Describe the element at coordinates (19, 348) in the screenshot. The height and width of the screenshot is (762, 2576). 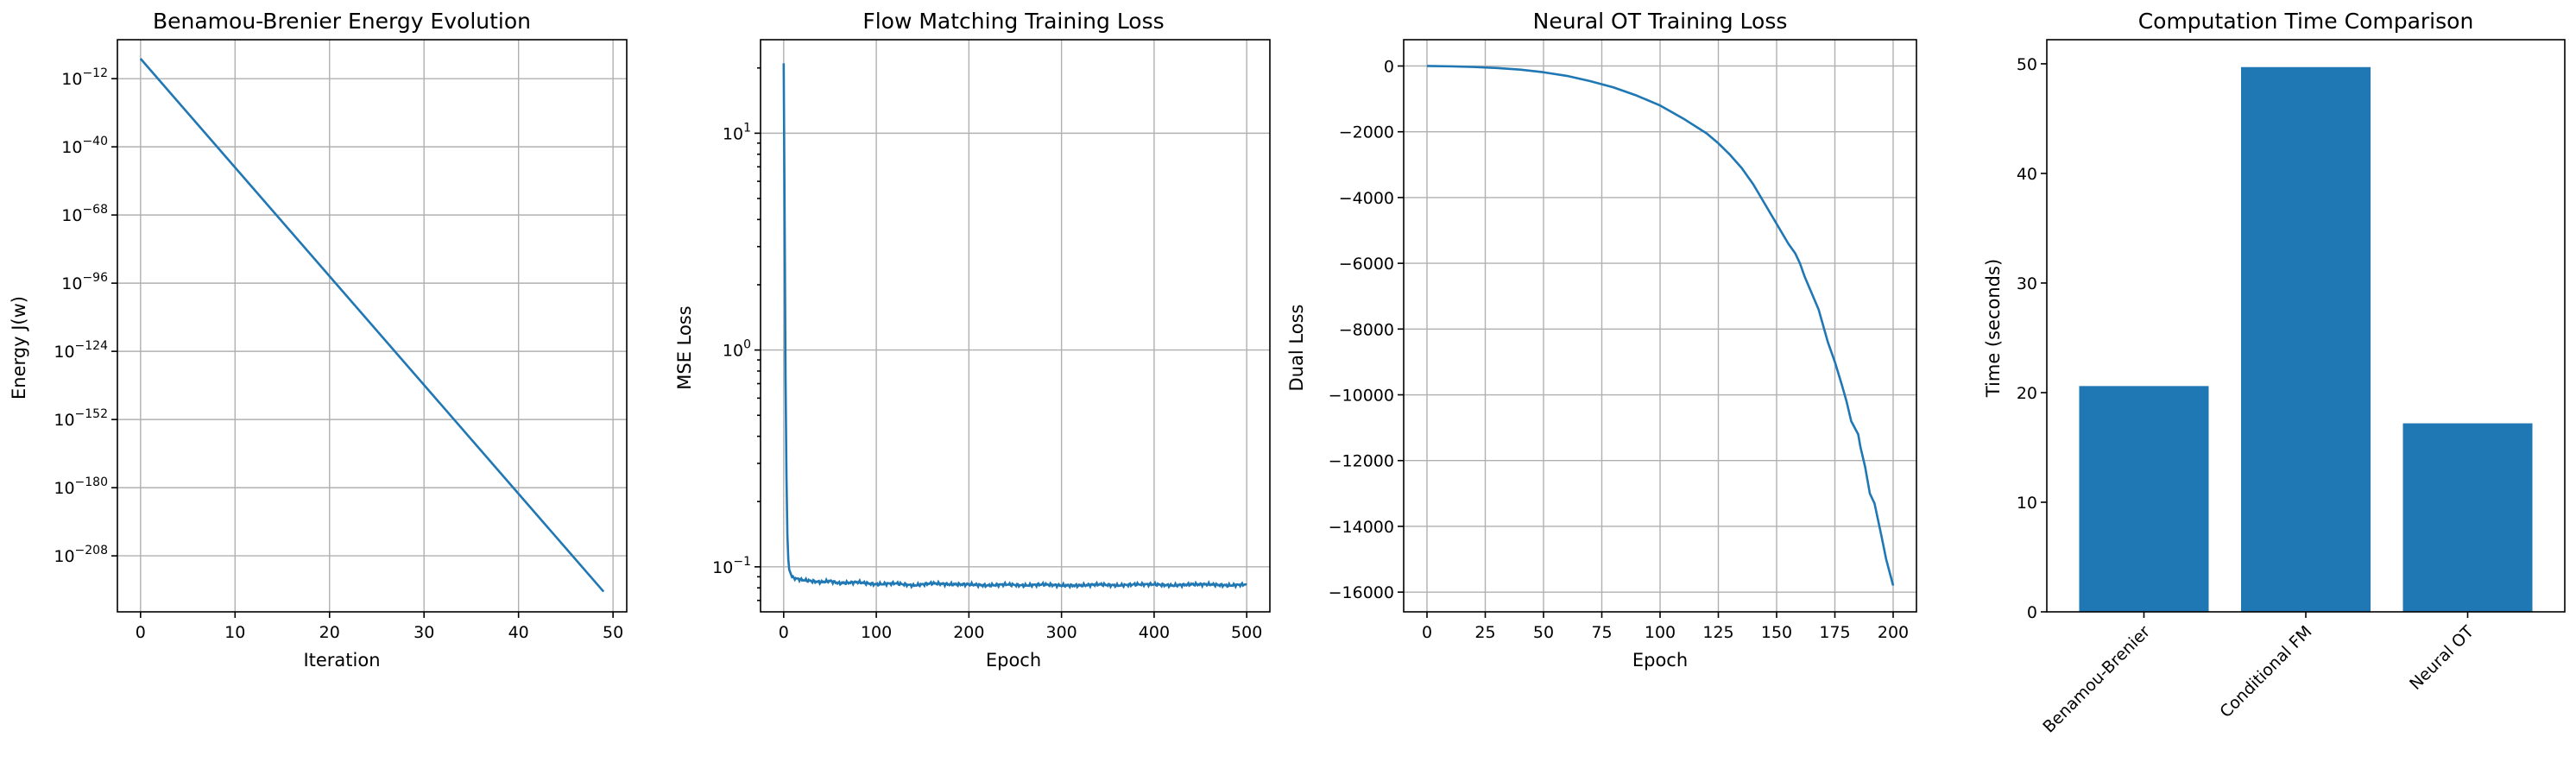
I see `energy-chart-y-label: Energy J(w)` at that location.